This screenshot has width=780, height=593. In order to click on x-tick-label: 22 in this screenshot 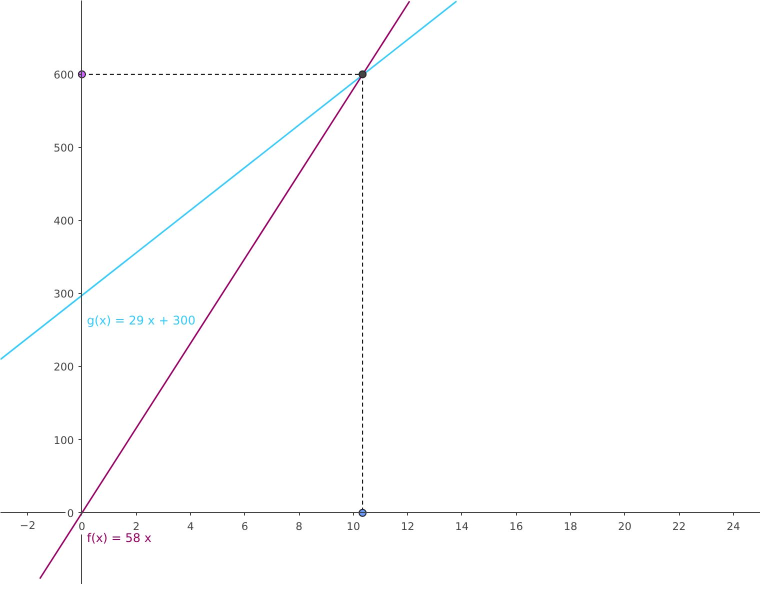, I will do `click(679, 526)`.